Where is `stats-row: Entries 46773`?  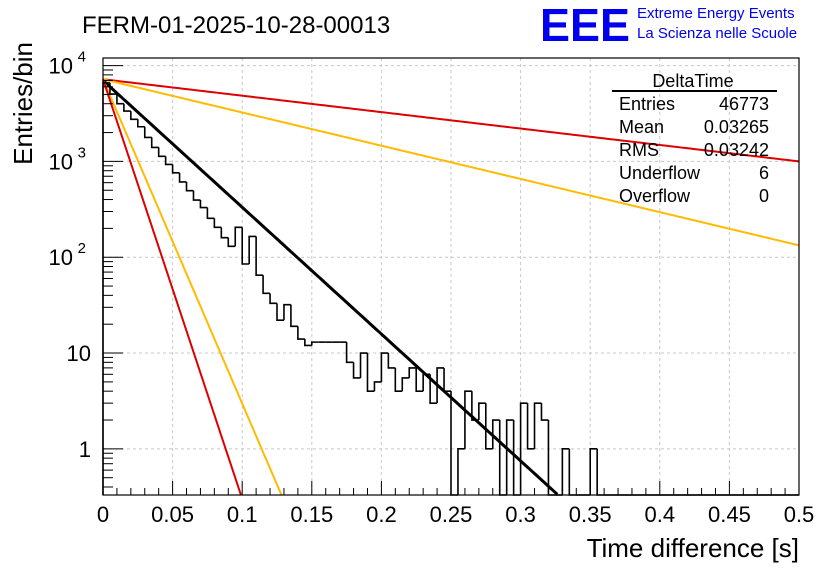
stats-row: Entries 46773 is located at coordinates (694, 104).